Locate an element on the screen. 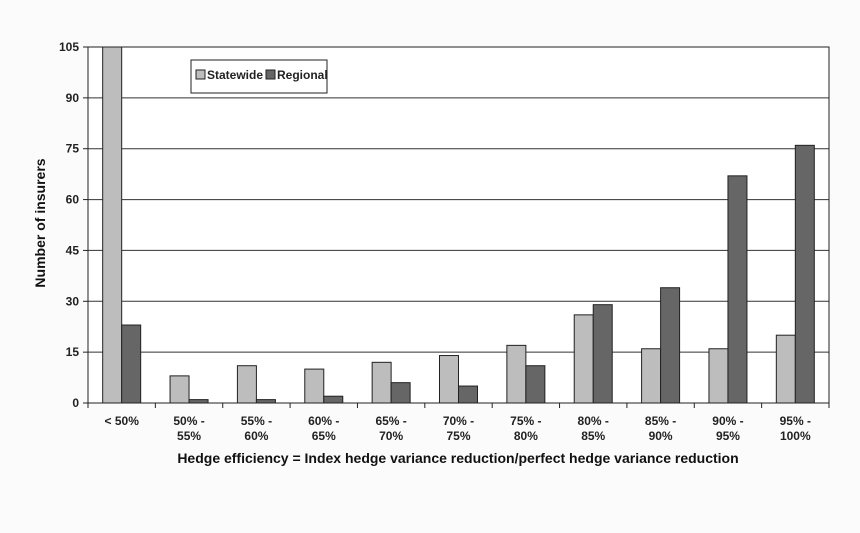 This screenshot has height=533, width=860. x-tick-label-4: 65% -70% is located at coordinates (390, 428).